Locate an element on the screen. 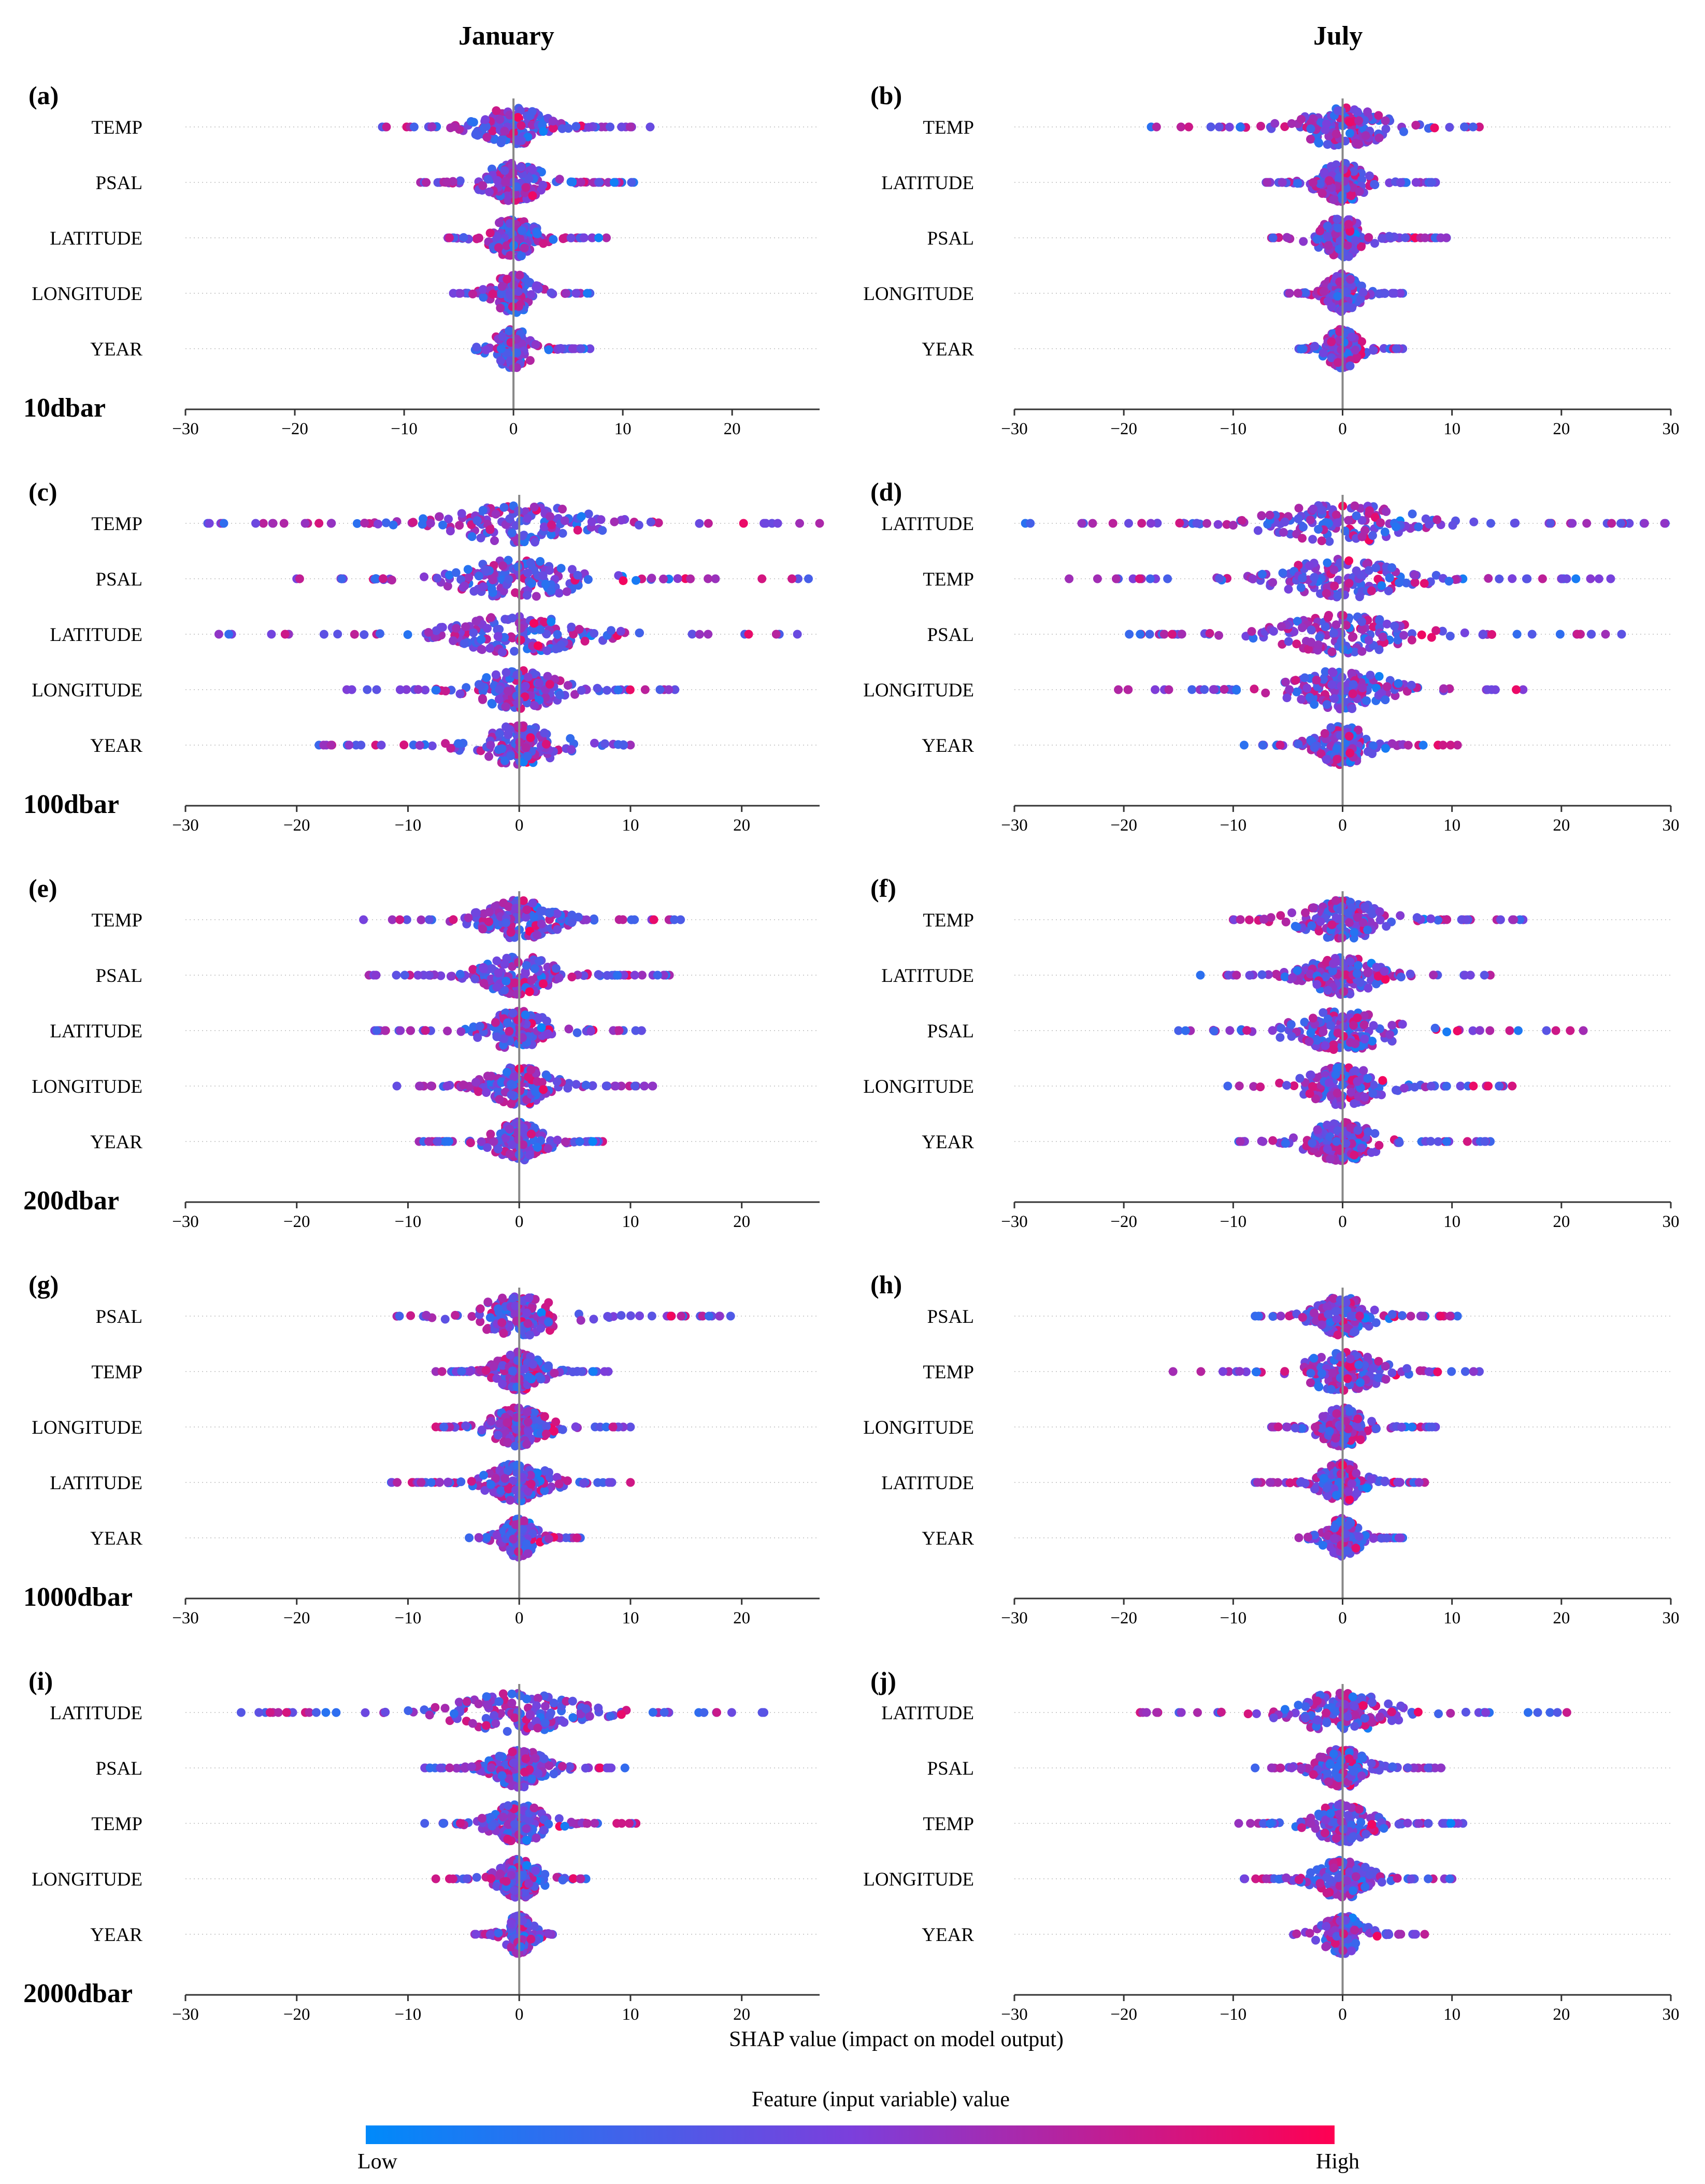  feature-label: TEMP is located at coordinates (948, 579).